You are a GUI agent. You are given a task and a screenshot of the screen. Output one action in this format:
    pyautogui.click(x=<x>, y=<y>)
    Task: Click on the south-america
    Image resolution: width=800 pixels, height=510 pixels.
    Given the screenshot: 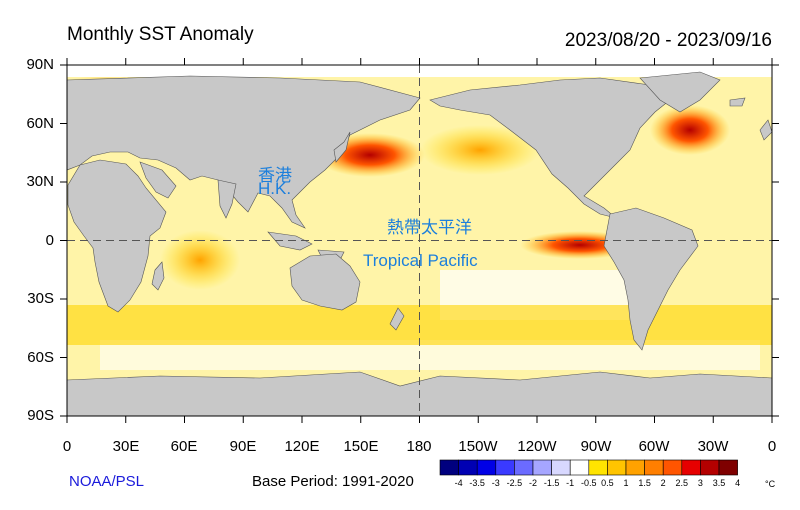 What is the action you would take?
    pyautogui.click(x=651, y=279)
    